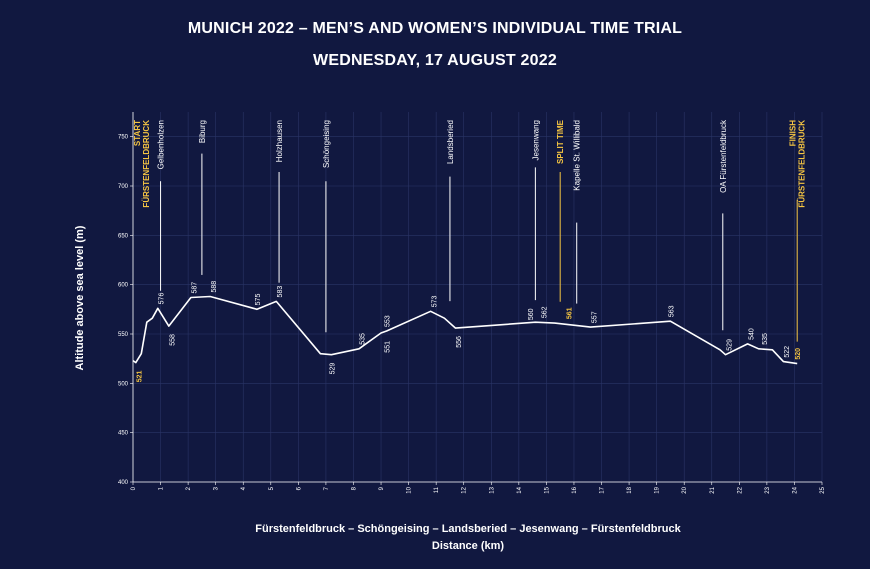 The image size is (870, 569). What do you see at coordinates (382, 488) in the screenshot?
I see `x-tick-label: 9` at bounding box center [382, 488].